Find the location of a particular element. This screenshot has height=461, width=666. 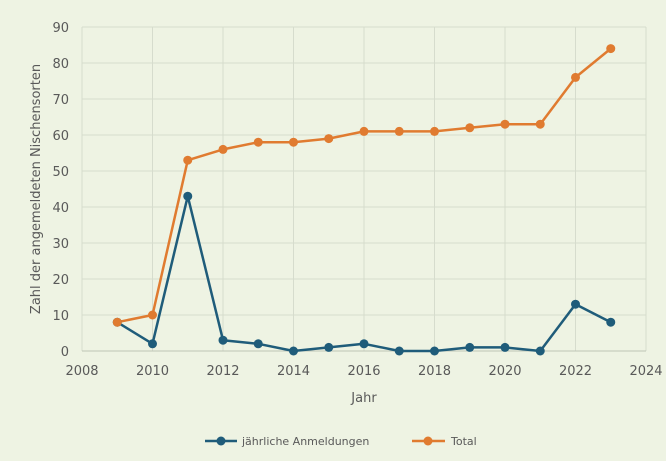

legend-label-series-2: Total is located at coordinates (463, 441).